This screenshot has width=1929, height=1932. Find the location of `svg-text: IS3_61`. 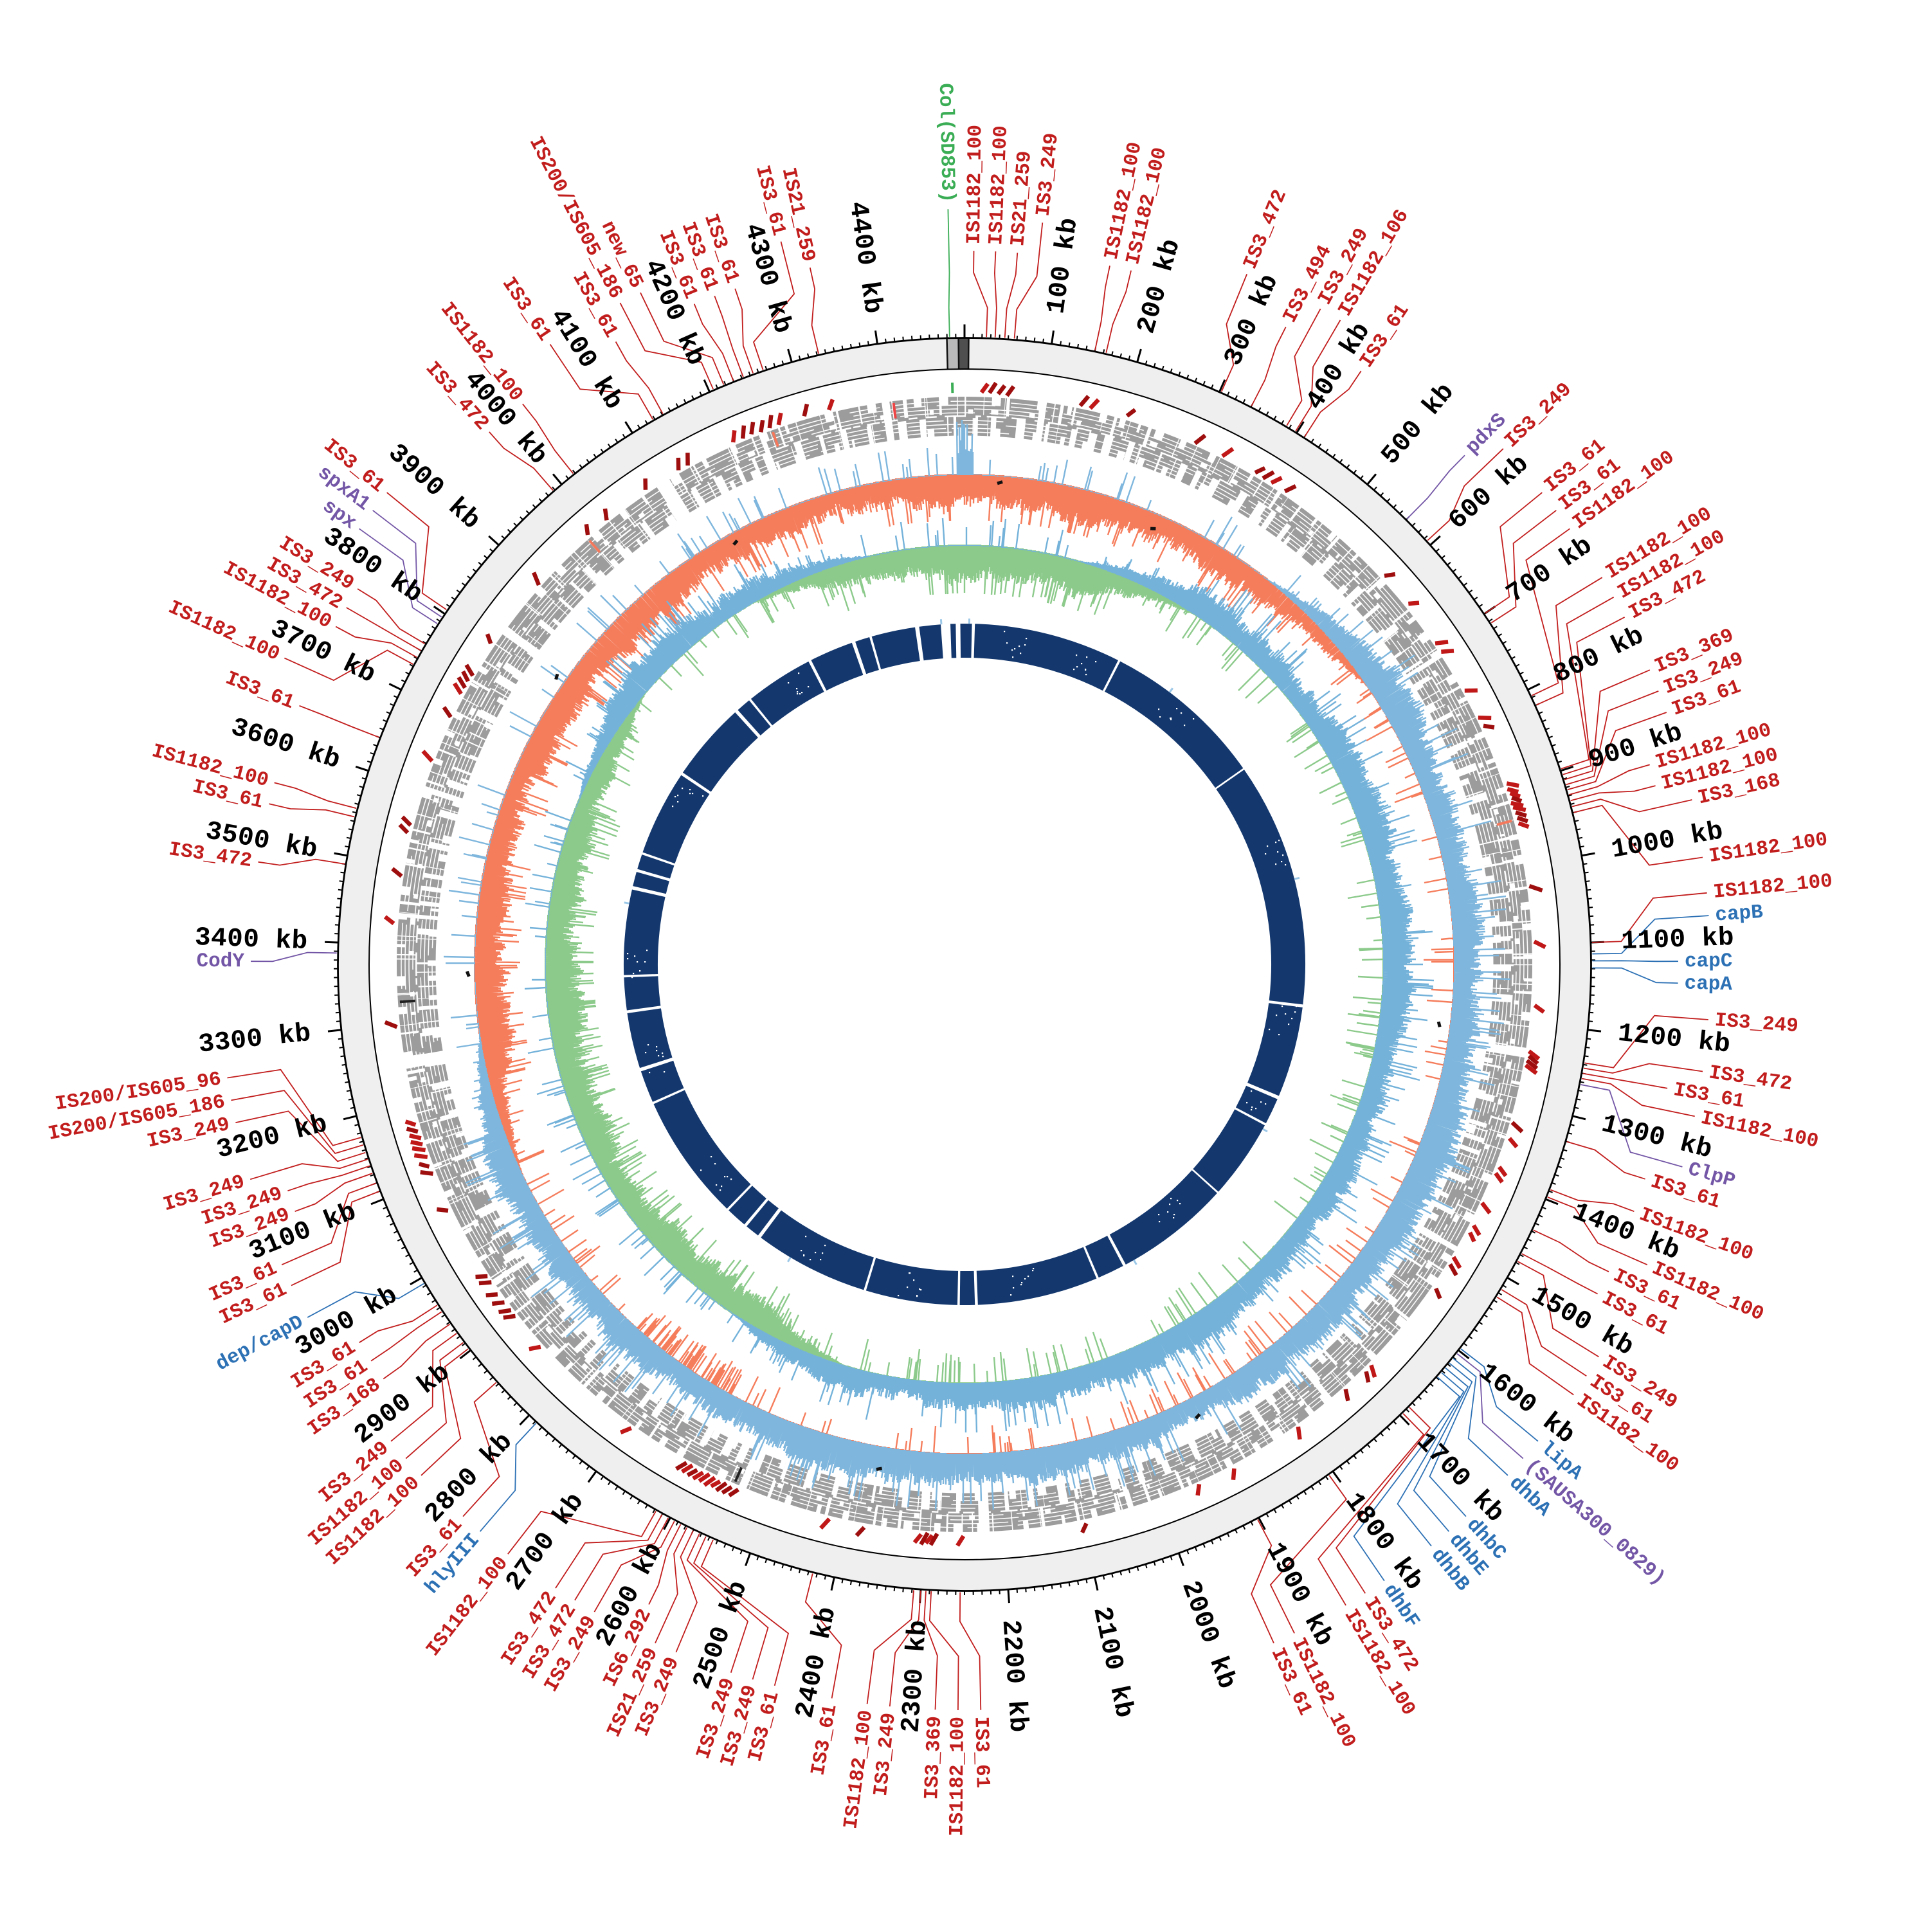

svg-text: IS3_61 is located at coordinates (981, 1752).